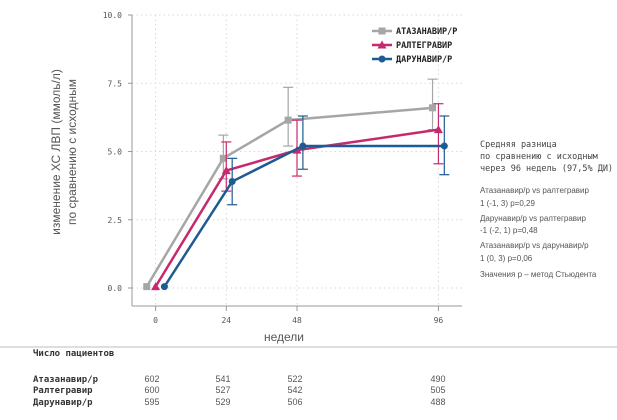 Image resolution: width=617 pixels, height=420 pixels. Describe the element at coordinates (222, 390) in the screenshot. I see `table-cell: 527` at that location.